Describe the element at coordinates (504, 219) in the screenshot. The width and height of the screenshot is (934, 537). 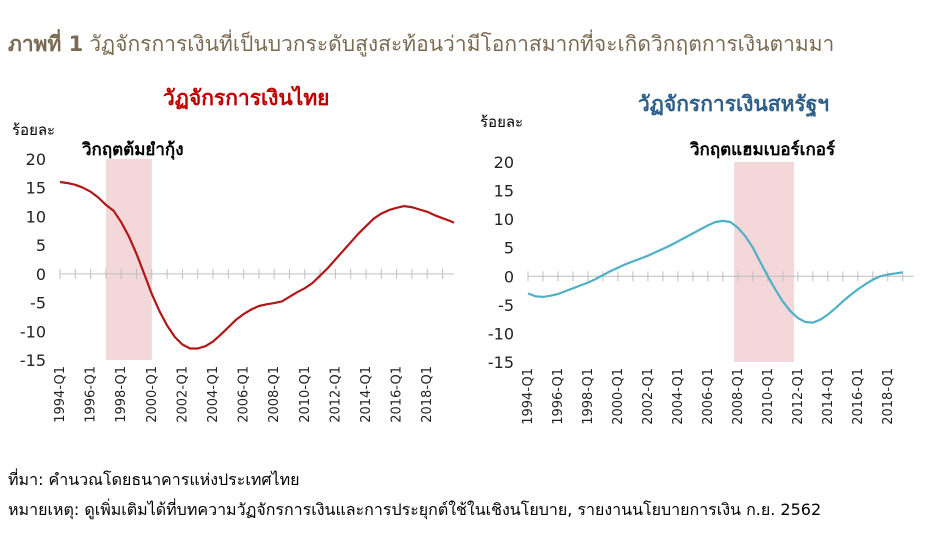
I see `us-y-tick-label: 10` at that location.